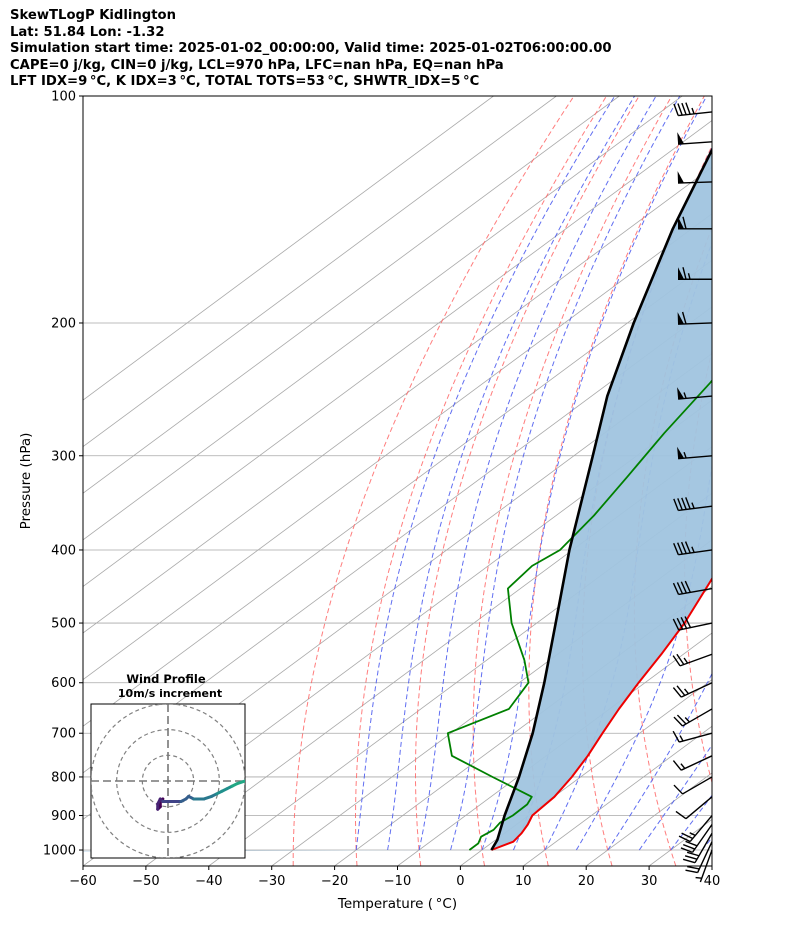 Image resolution: width=794 pixels, height=937 pixels. What do you see at coordinates (397, 881) in the screenshot?
I see `x-tick-label: −10` at bounding box center [397, 881].